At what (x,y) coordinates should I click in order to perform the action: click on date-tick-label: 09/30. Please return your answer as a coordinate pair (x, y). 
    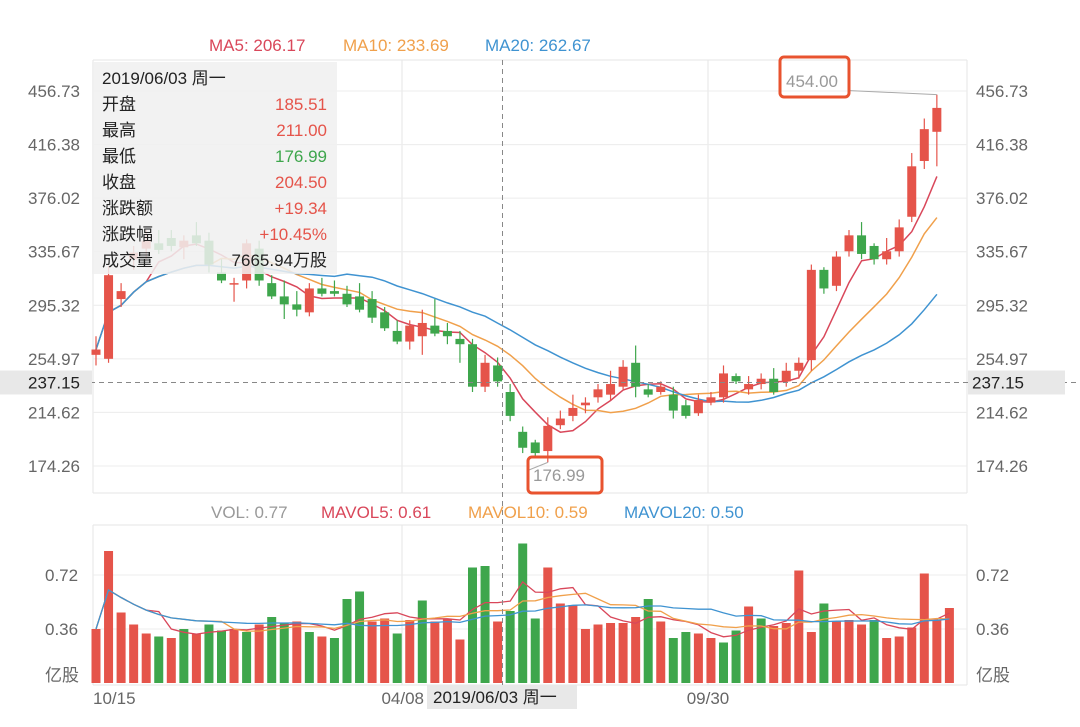
    Looking at the image, I should click on (708, 698).